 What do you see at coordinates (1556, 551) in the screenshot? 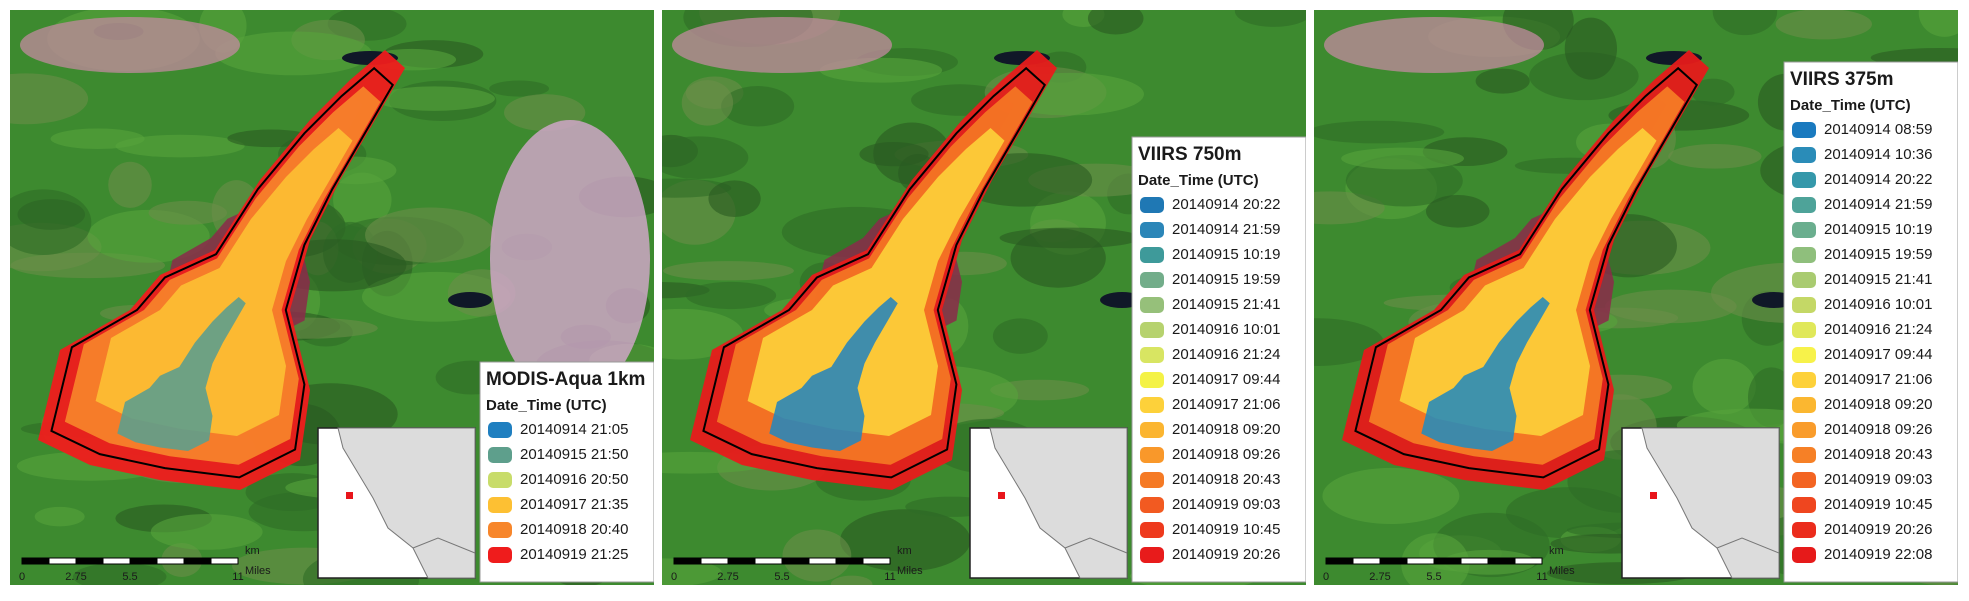
I see `scale-unit: km` at bounding box center [1556, 551].